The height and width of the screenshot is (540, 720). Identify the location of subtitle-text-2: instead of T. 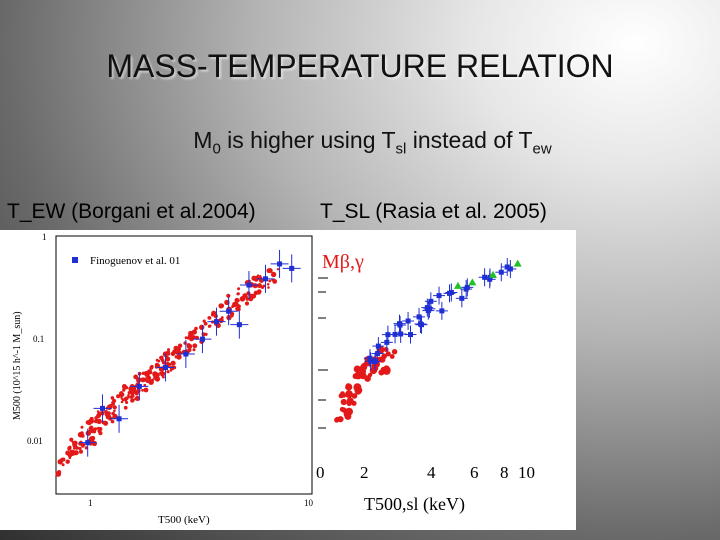
(469, 140).